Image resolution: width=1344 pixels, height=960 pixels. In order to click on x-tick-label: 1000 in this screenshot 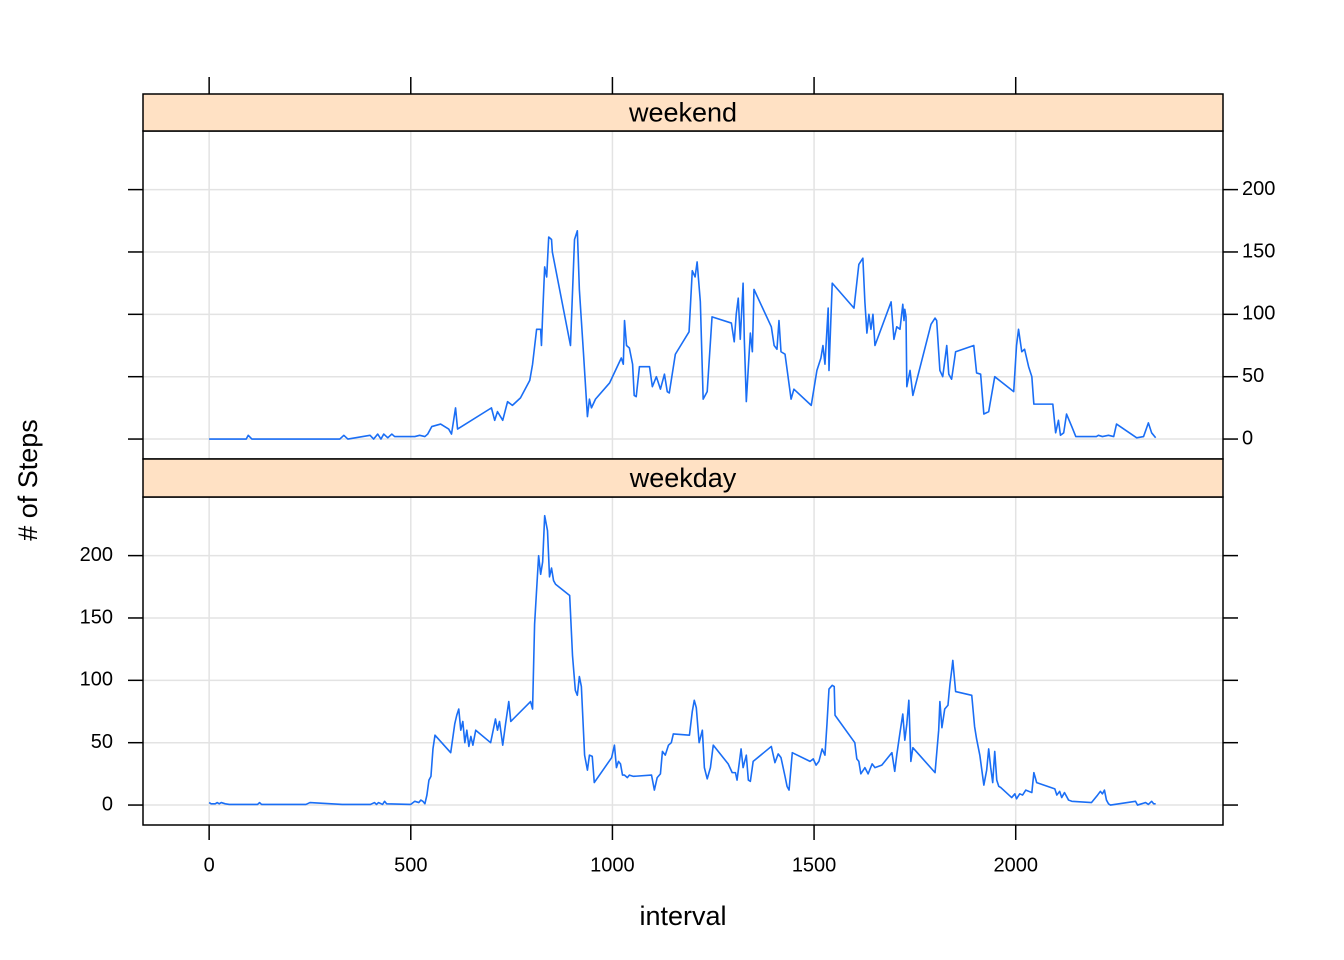, I will do `click(612, 865)`.